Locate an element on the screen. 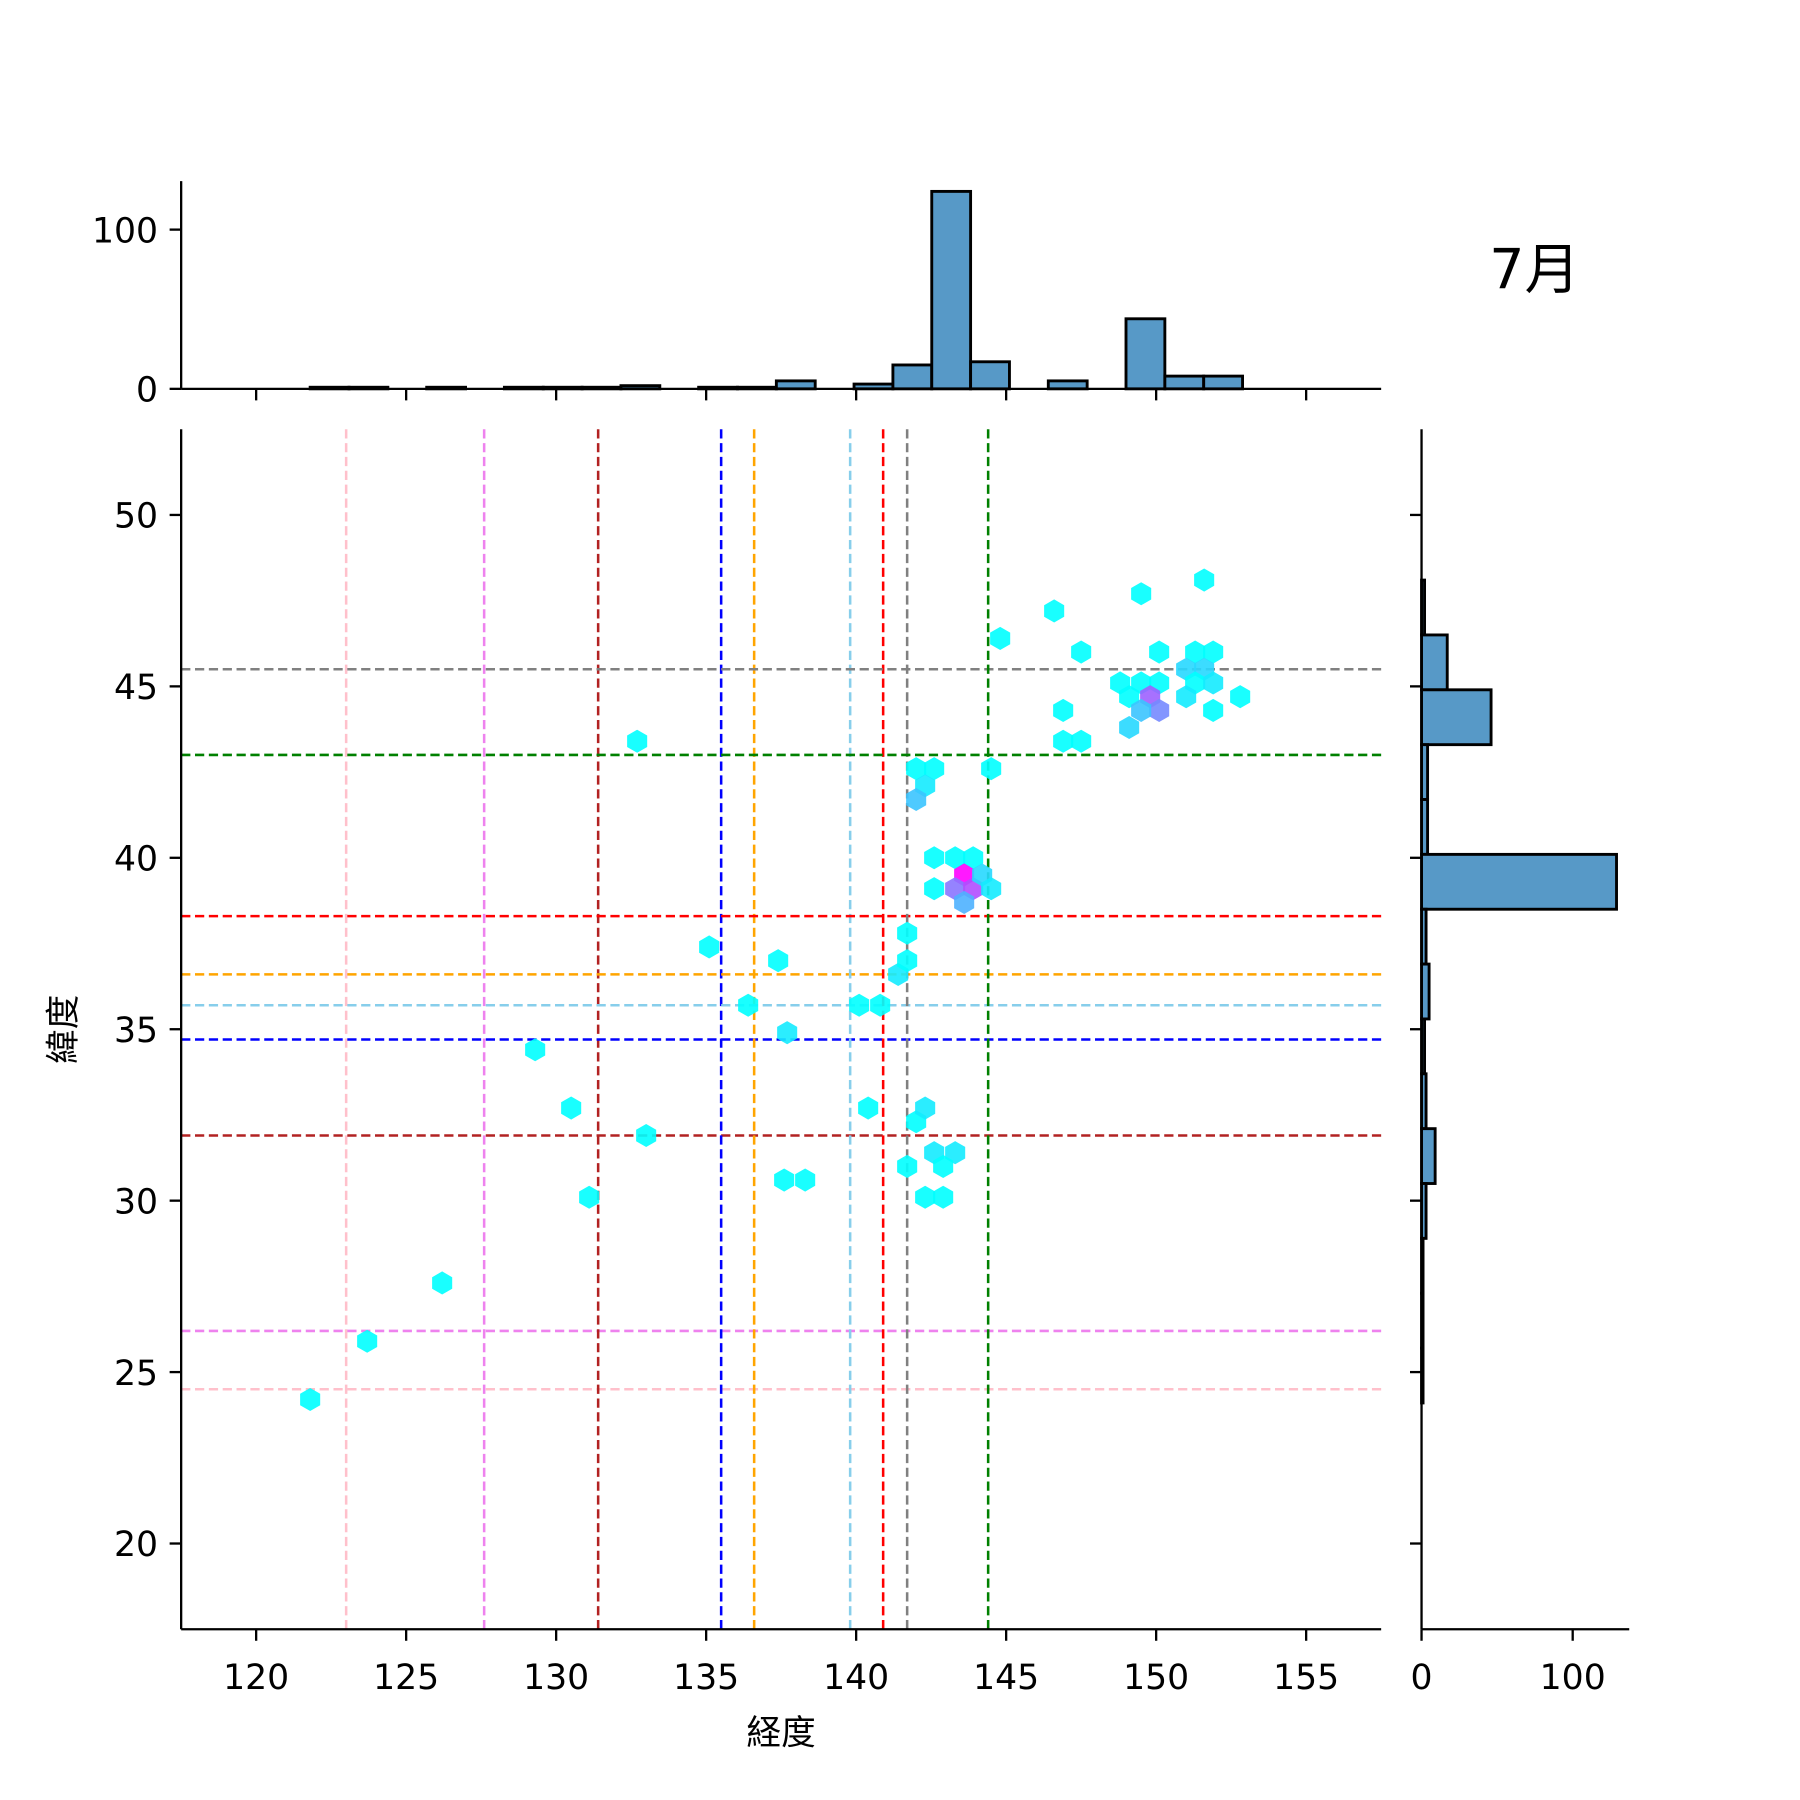  x-tick-label: 130 is located at coordinates (556, 1678).